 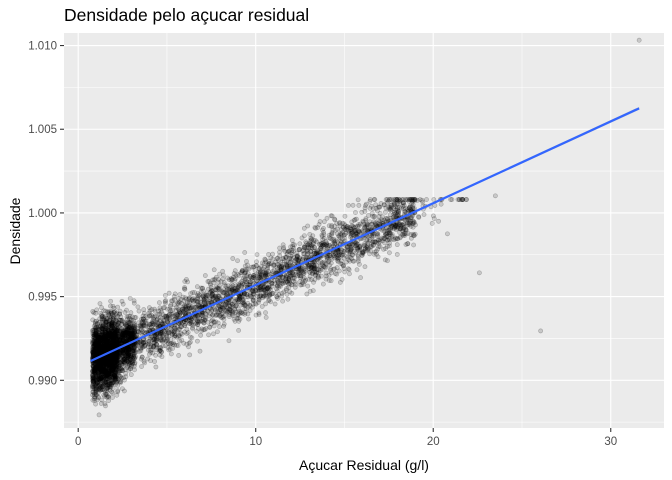 I want to click on y-tick-label: 0.990, so click(x=42, y=381).